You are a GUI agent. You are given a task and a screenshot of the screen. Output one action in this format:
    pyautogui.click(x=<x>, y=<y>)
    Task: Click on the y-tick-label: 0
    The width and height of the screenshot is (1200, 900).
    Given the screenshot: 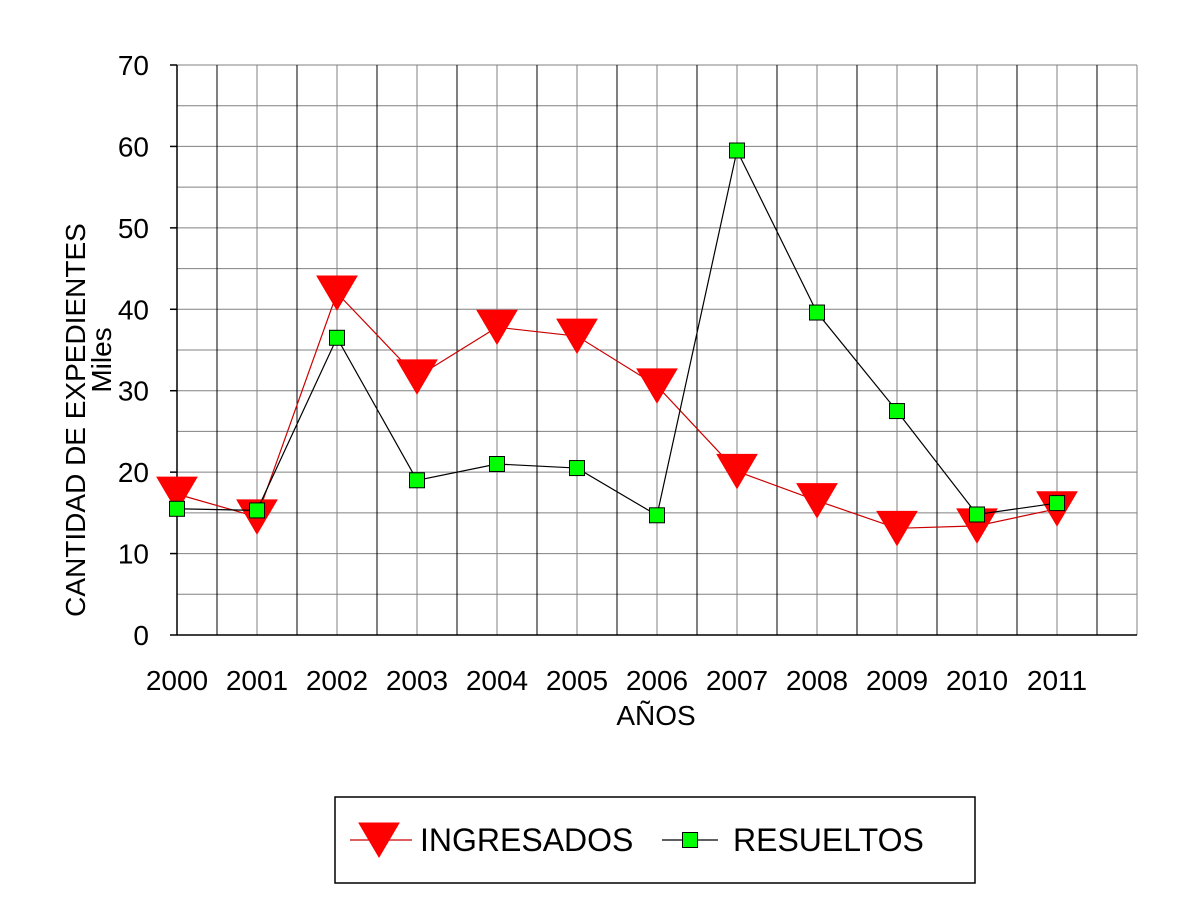 What is the action you would take?
    pyautogui.click(x=141, y=635)
    